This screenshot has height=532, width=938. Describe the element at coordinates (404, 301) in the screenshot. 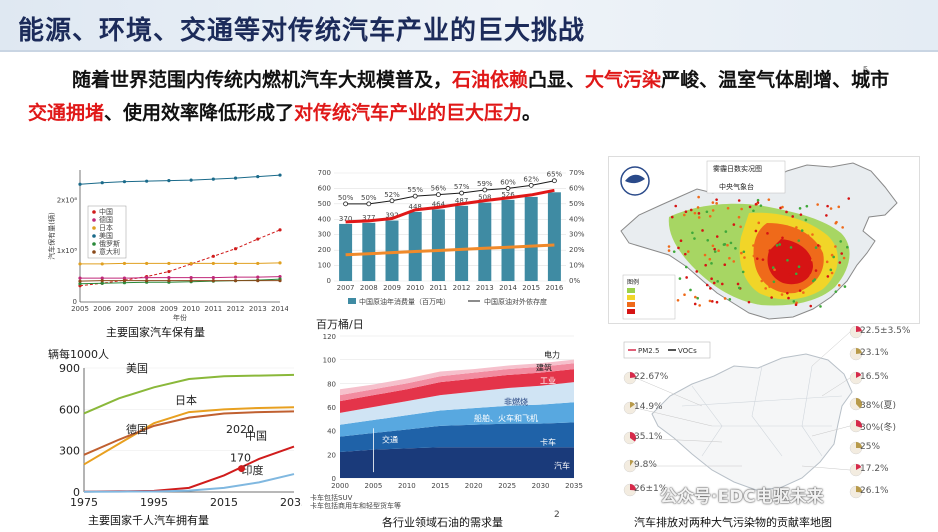

I see `legend-label: 中国原油年消费量（百万吨）` at that location.